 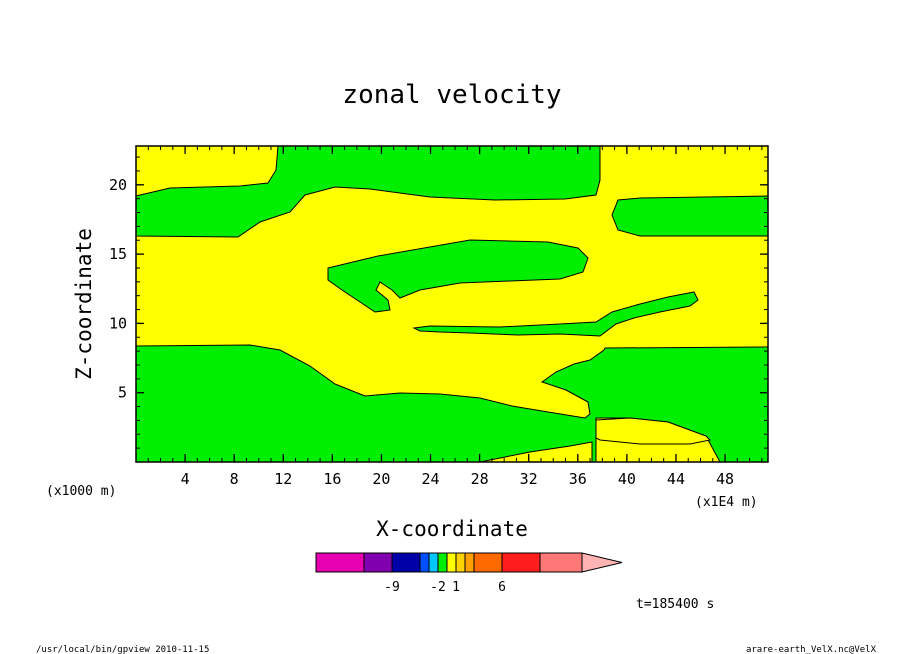 I want to click on colorbar-label: -2, so click(x=438, y=587).